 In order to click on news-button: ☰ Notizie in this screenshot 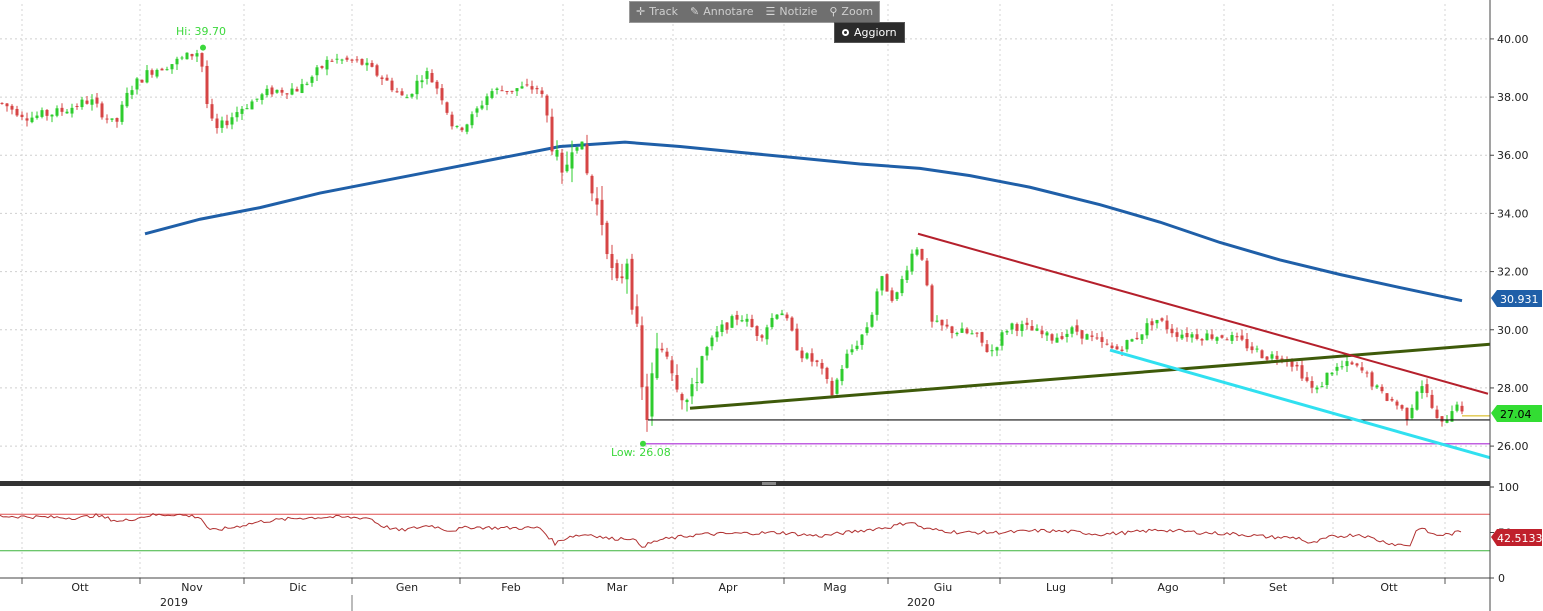, I will do `click(792, 12)`.